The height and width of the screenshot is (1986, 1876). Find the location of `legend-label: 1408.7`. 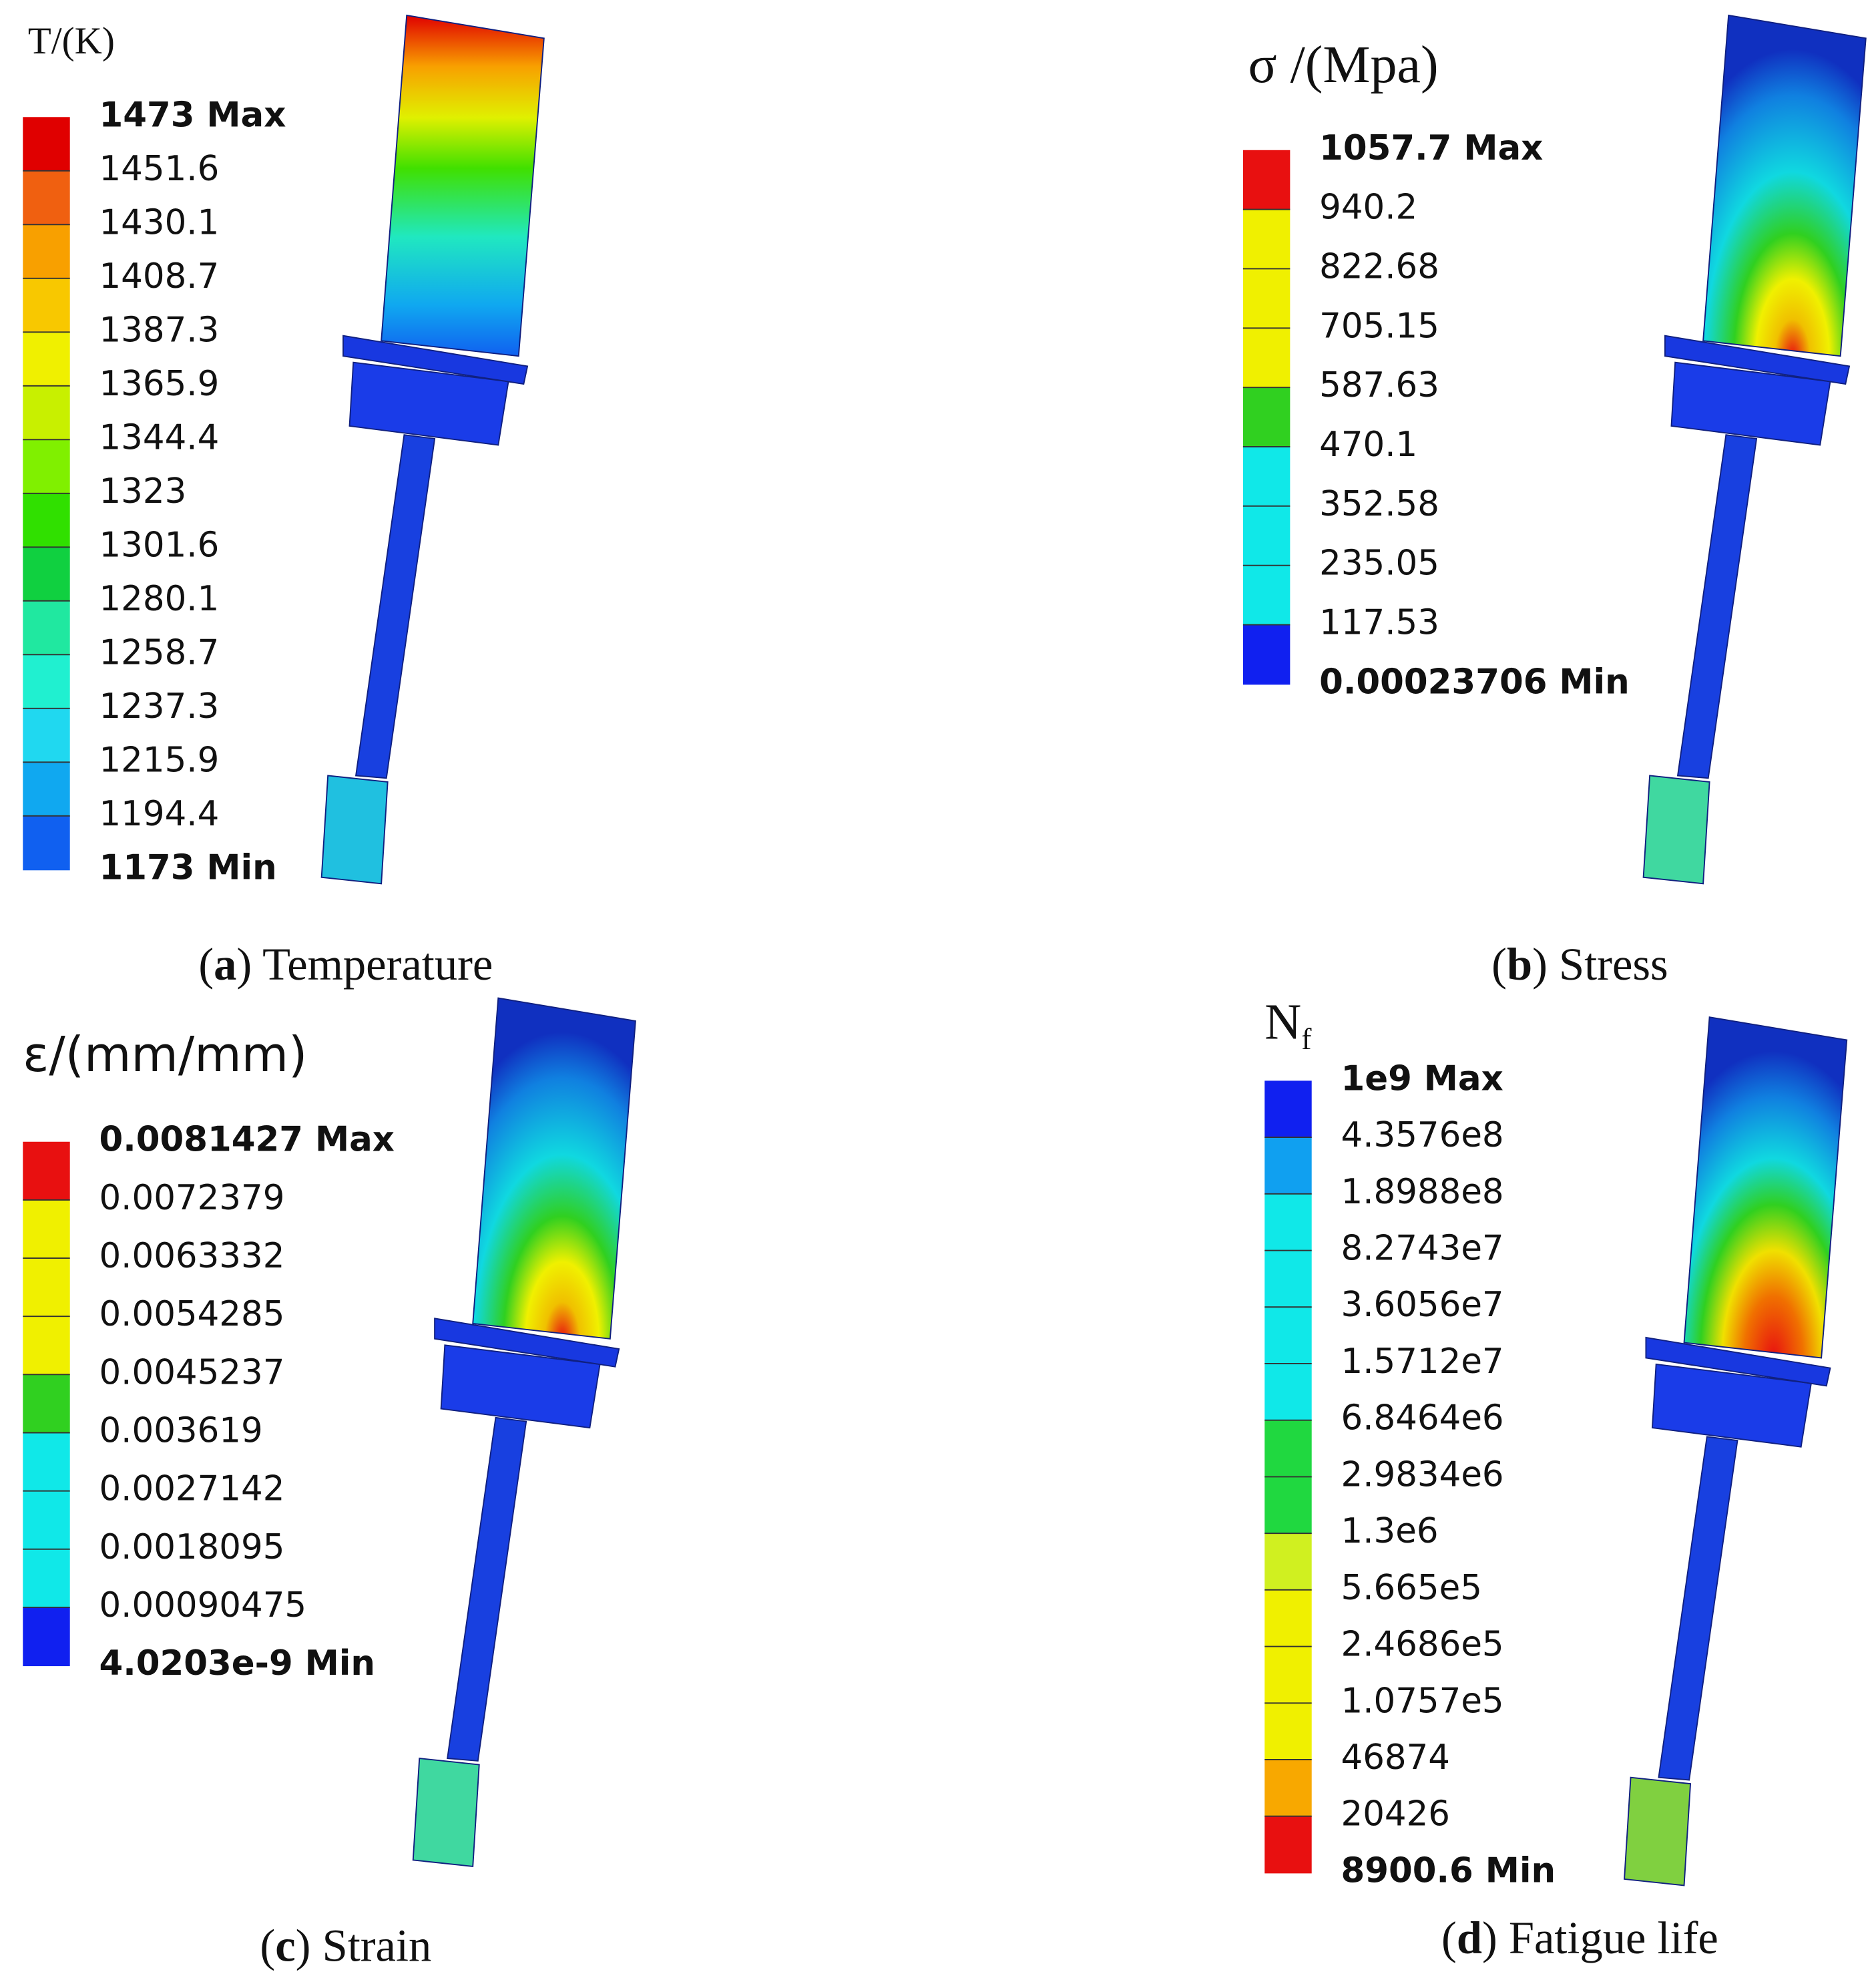

legend-label: 1408.7 is located at coordinates (159, 276).